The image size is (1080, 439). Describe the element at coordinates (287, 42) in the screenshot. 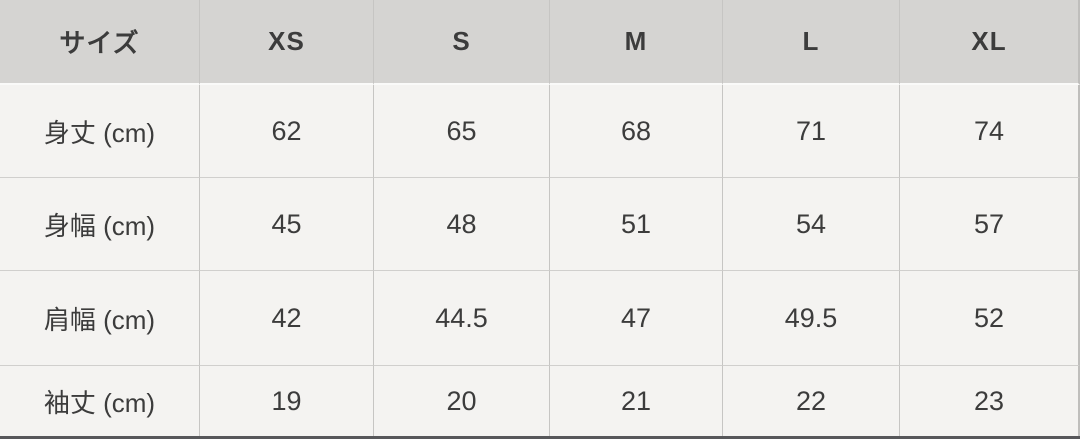

I see `header-cell-xs: XS` at that location.